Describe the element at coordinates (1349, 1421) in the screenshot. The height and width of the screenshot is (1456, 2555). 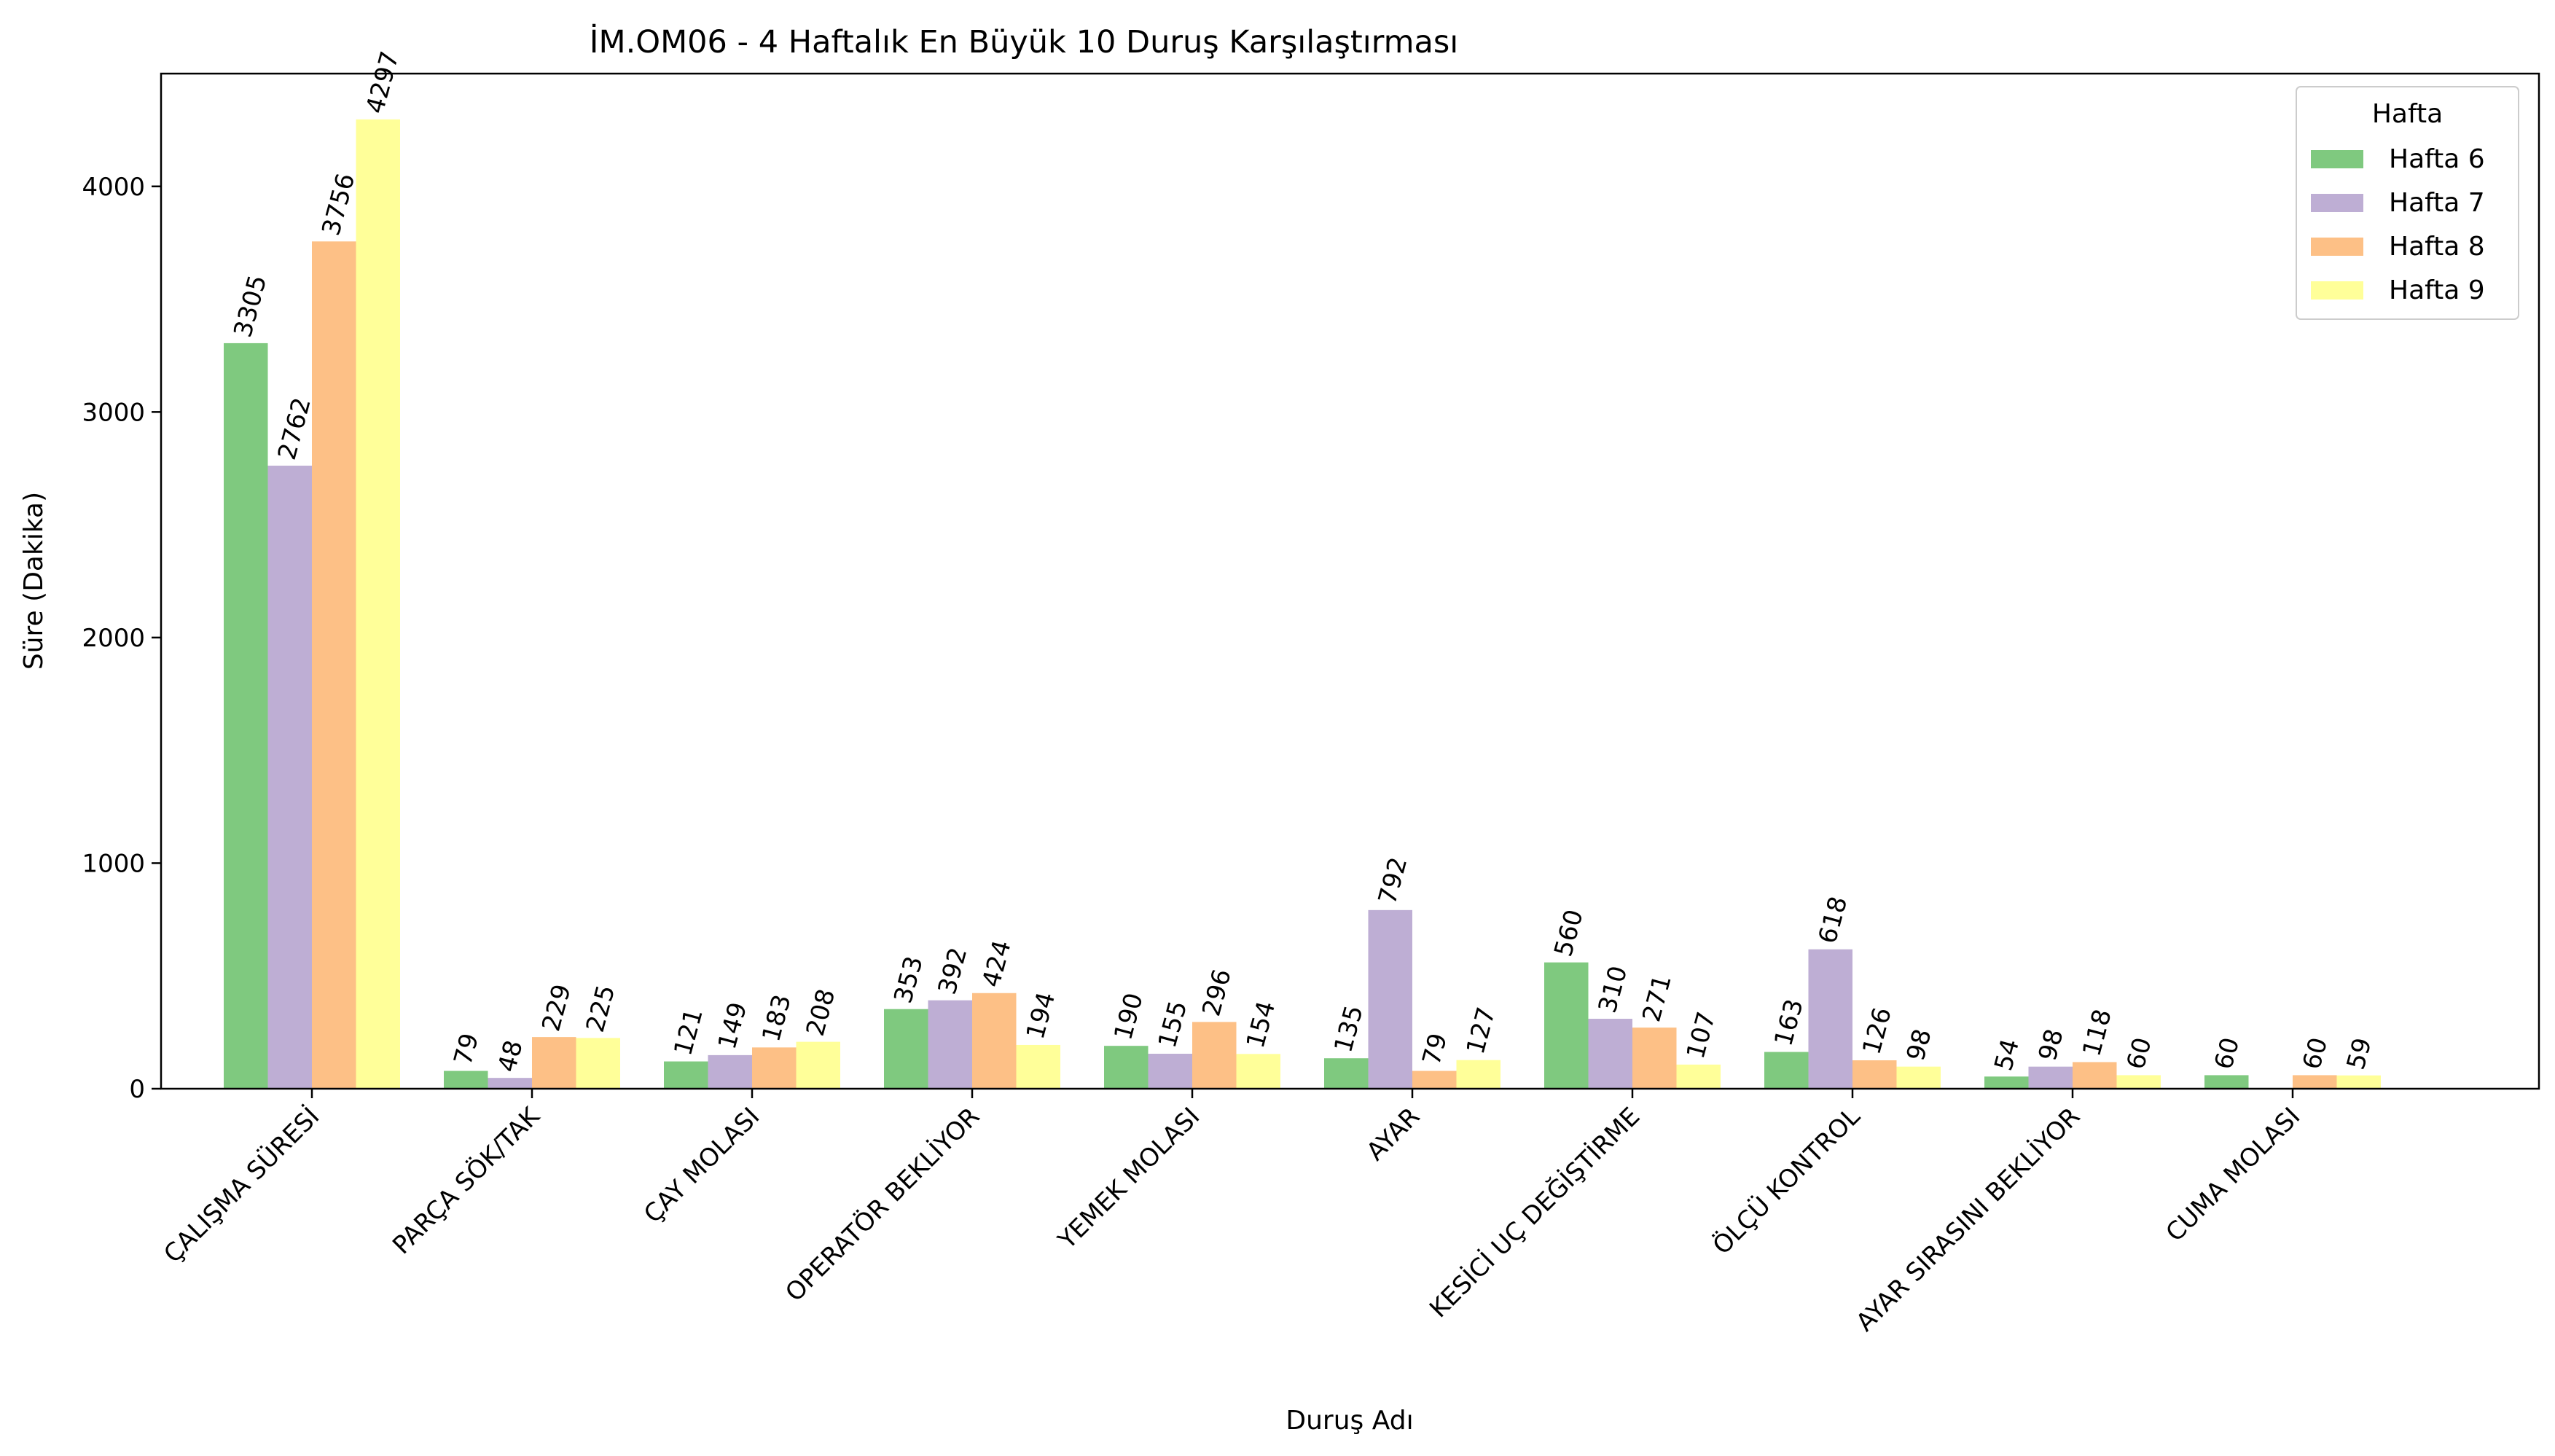
I see `x-axis-label: Duruş Adı` at that location.